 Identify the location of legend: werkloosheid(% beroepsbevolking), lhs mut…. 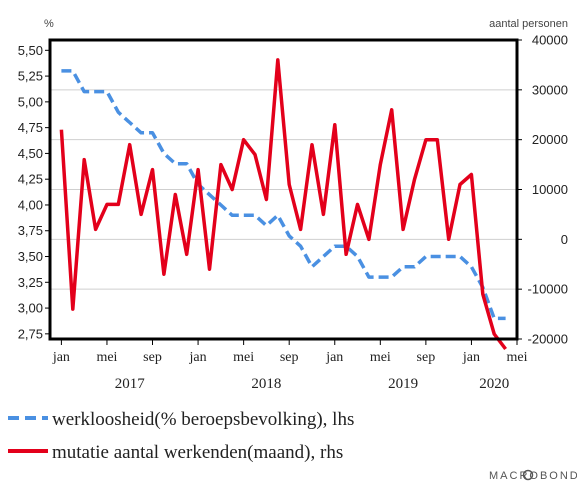
(181, 436).